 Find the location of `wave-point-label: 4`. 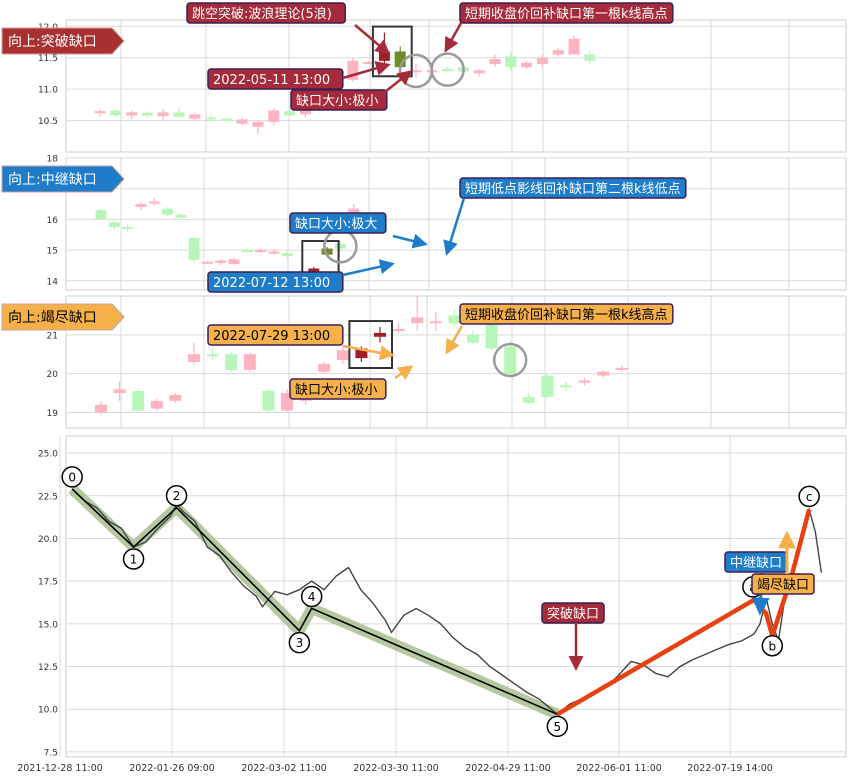

wave-point-label: 4 is located at coordinates (312, 597).